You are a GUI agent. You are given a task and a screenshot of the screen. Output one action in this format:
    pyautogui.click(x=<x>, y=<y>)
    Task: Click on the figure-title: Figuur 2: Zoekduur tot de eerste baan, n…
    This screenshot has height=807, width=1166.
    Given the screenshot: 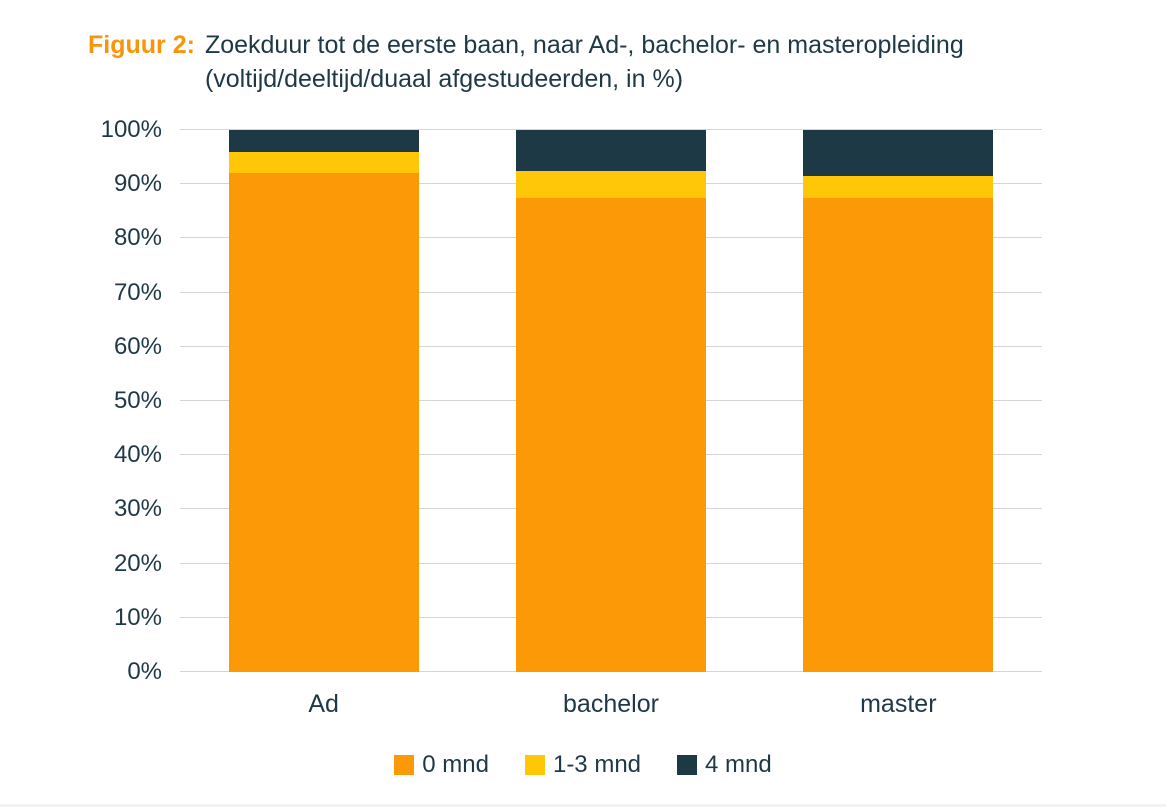 What is the action you would take?
    pyautogui.click(x=526, y=62)
    